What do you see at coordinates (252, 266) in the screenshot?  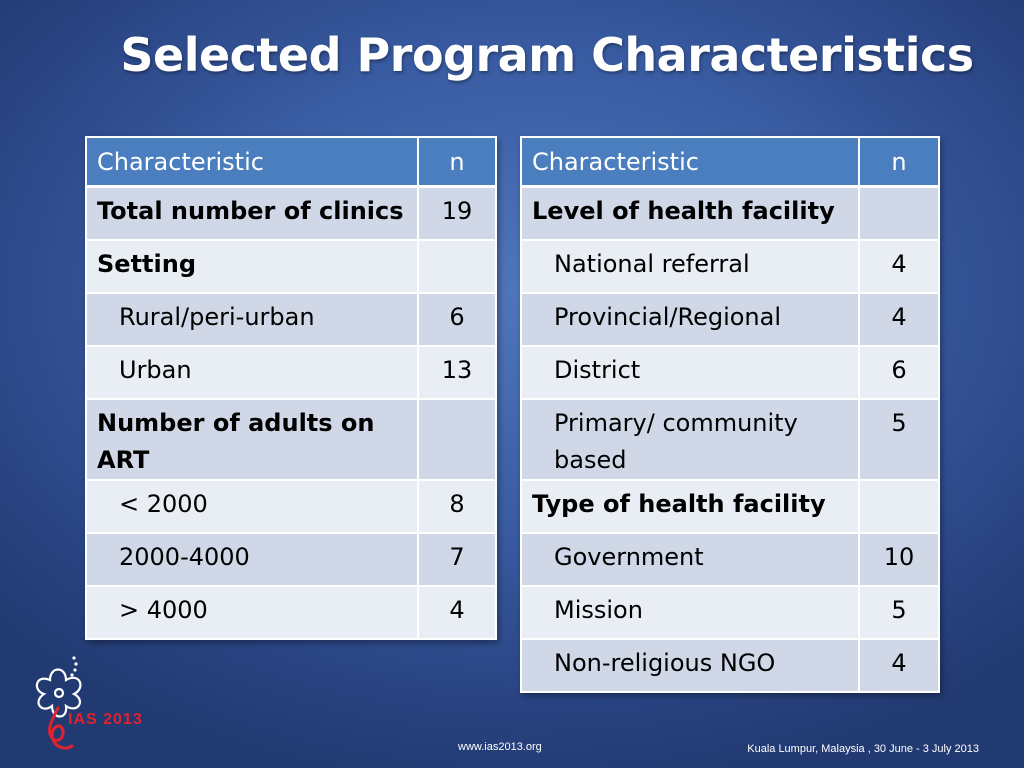 I see `row-label: Setting` at bounding box center [252, 266].